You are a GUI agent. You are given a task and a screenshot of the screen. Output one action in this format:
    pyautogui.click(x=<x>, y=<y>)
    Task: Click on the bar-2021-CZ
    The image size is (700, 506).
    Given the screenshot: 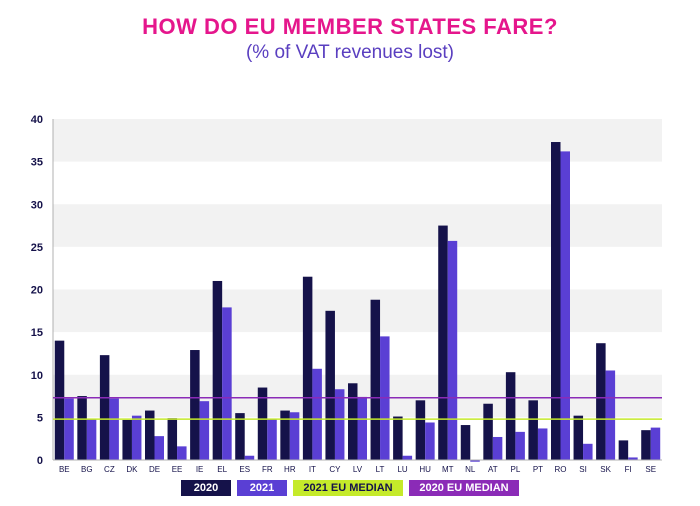 What is the action you would take?
    pyautogui.click(x=114, y=429)
    